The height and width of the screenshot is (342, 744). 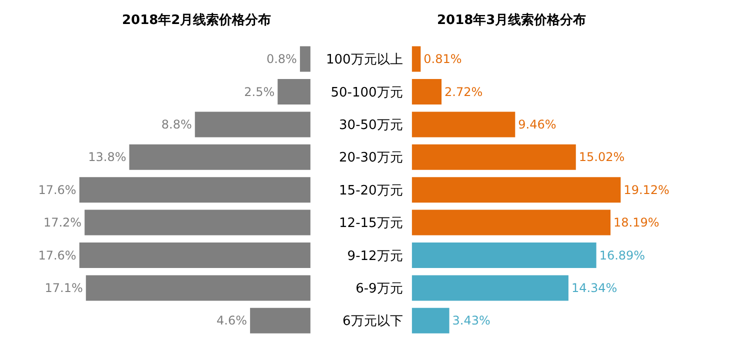 What do you see at coordinates (601, 157) in the screenshot?
I see `data-label: 15.02%` at bounding box center [601, 157].